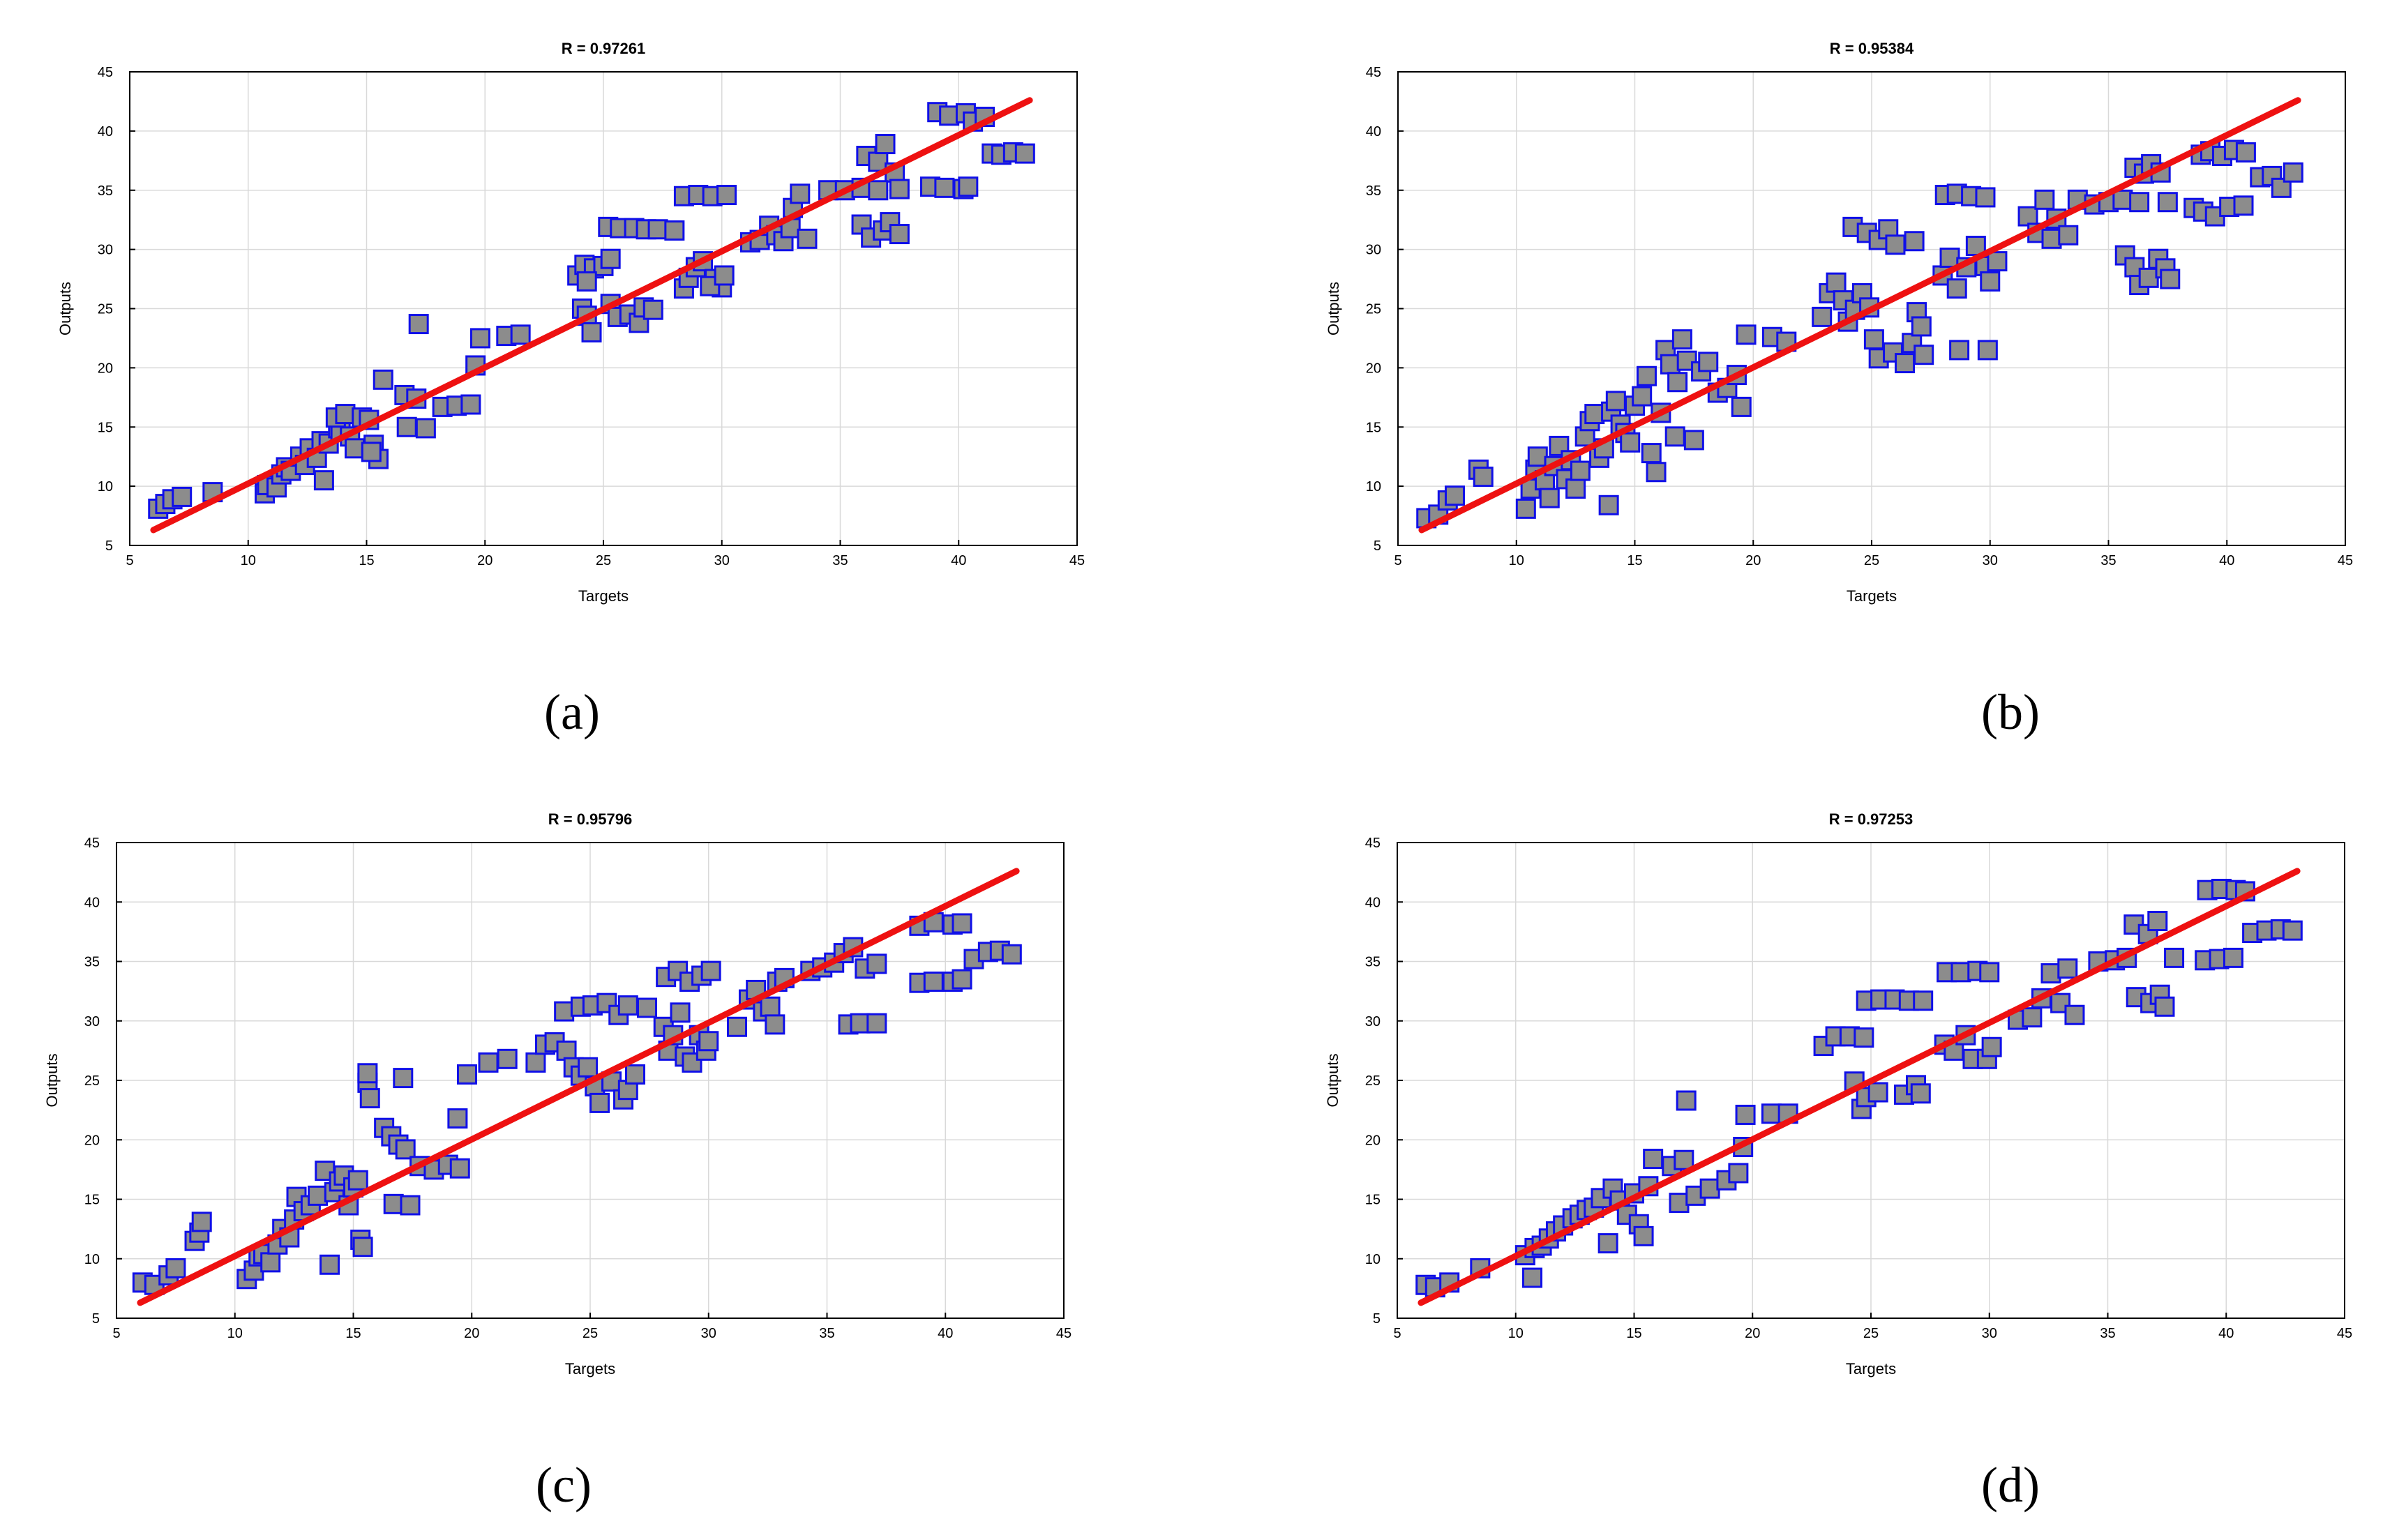 The width and height of the screenshot is (2406, 1540). I want to click on x-tick-label: 25, so click(1871, 1333).